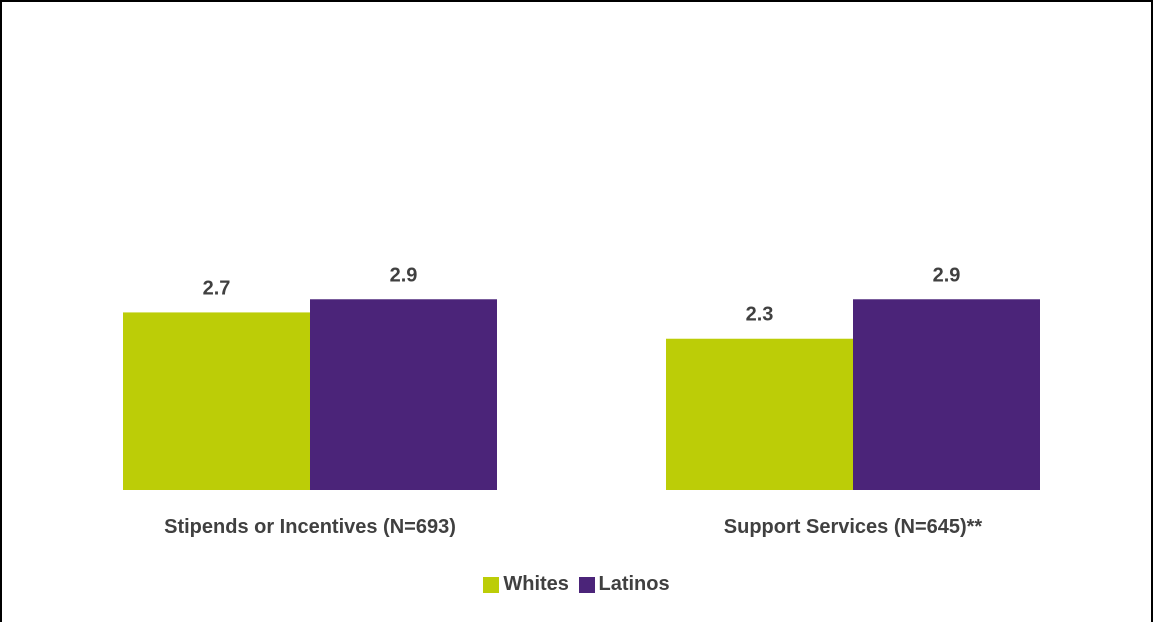 The height and width of the screenshot is (622, 1153). I want to click on value-label-latinos-support-services: 2.9, so click(947, 275).